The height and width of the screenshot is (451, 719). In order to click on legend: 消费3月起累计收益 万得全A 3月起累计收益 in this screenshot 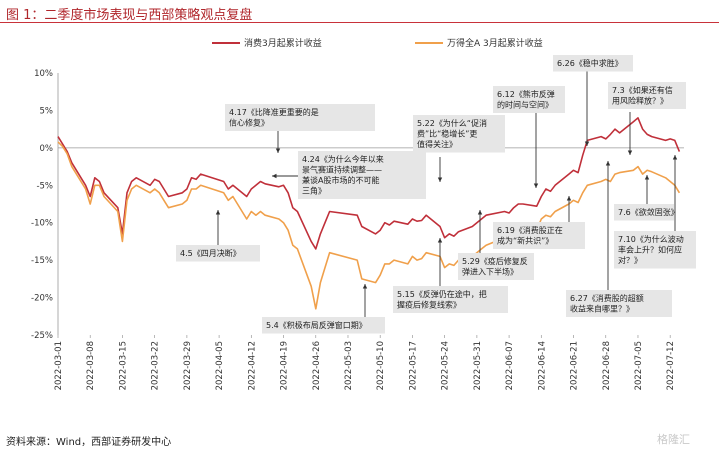, I will do `click(377, 43)`.